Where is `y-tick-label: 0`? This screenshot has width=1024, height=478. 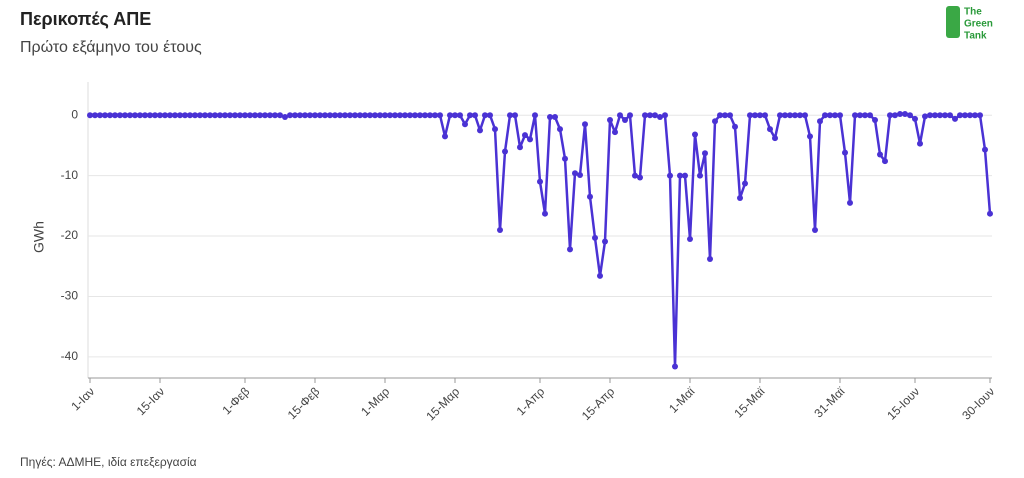 y-tick-label: 0 is located at coordinates (74, 114).